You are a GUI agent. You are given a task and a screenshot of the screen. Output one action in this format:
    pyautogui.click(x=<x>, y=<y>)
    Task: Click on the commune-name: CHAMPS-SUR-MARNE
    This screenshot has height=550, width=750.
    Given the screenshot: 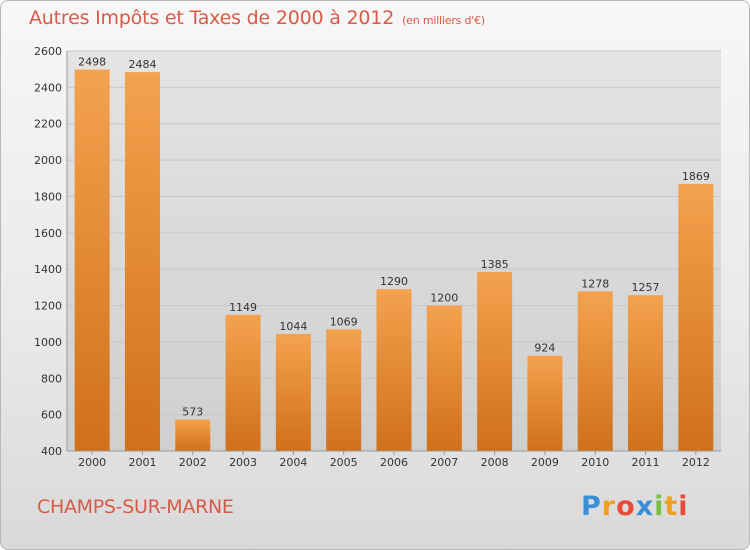 What is the action you would take?
    pyautogui.click(x=135, y=507)
    